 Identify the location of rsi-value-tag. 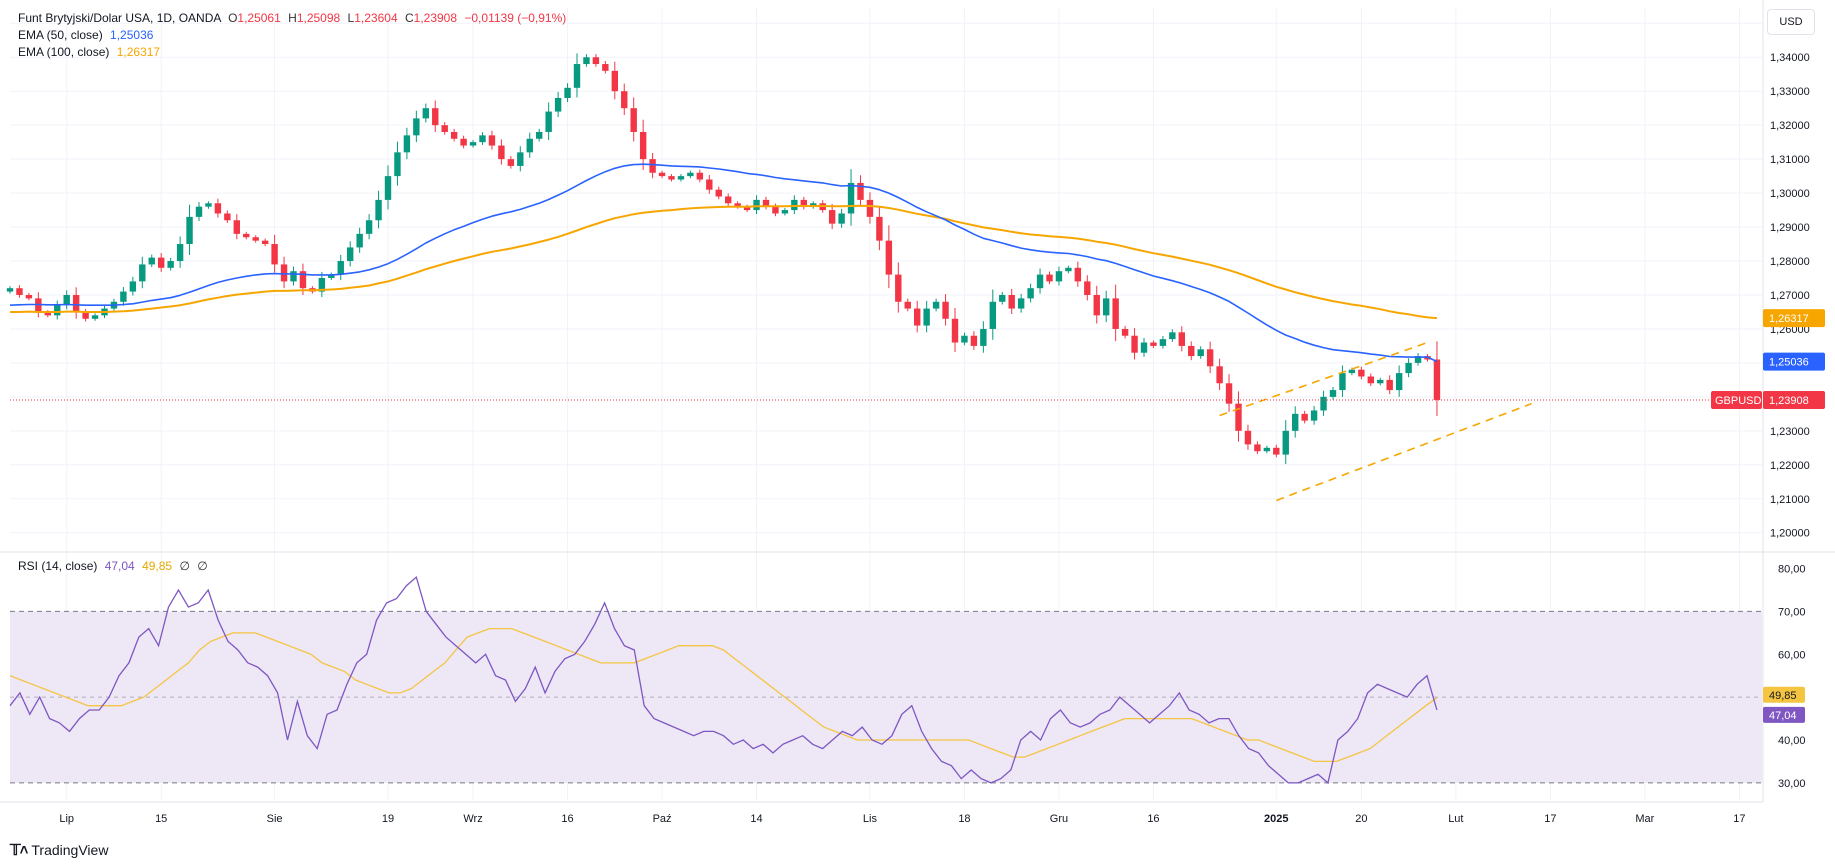
(1784, 714).